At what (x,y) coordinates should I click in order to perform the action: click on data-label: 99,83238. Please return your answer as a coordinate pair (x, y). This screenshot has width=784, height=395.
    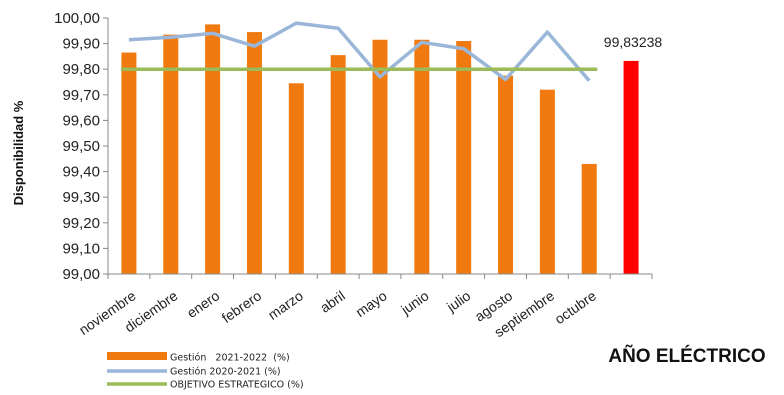
    Looking at the image, I should click on (633, 42).